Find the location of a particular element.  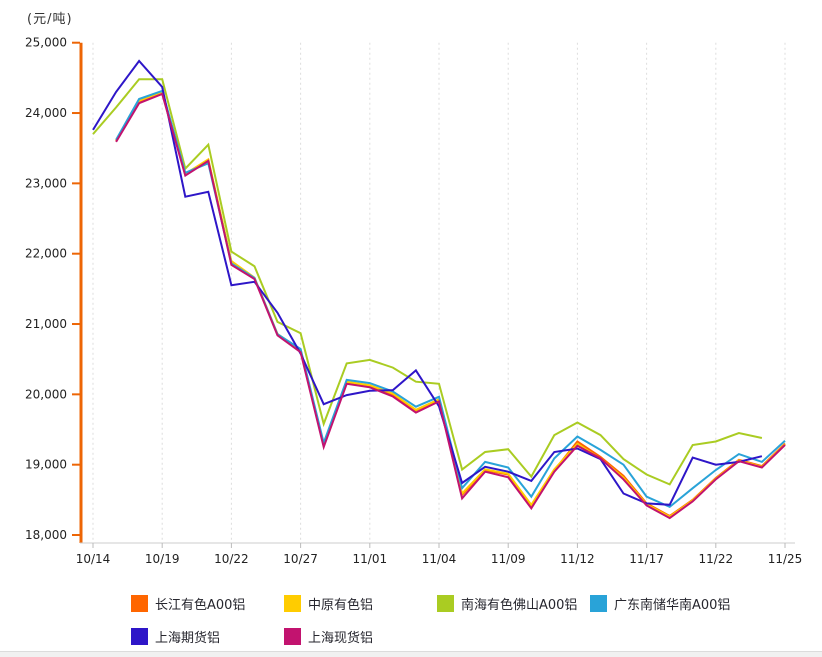

legend-series-name: 广东南储华南A00铝 is located at coordinates (672, 605).